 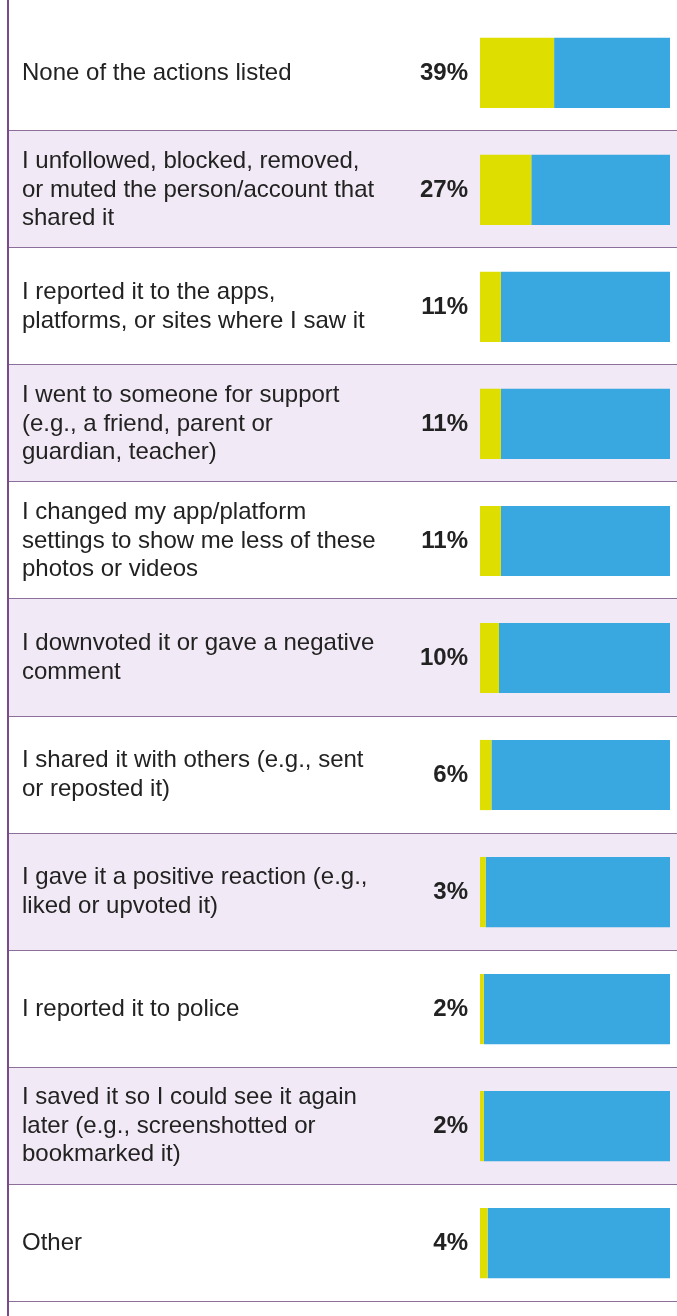 I want to click on y-tick-label: I downvoted it or gave a negative comment, so click(x=198, y=656).